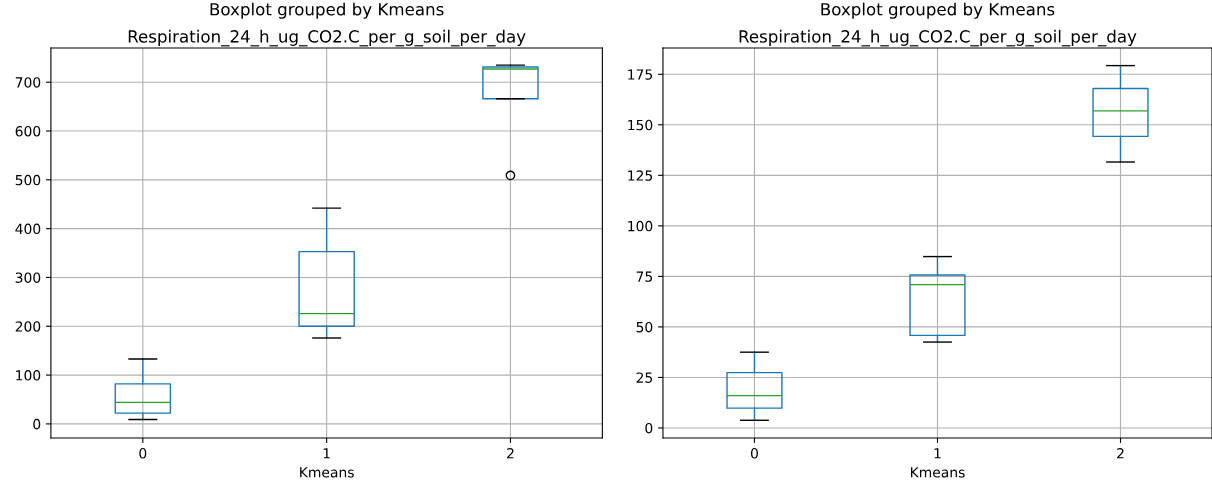  I want to click on y-tick-label: 400, so click(28, 229).